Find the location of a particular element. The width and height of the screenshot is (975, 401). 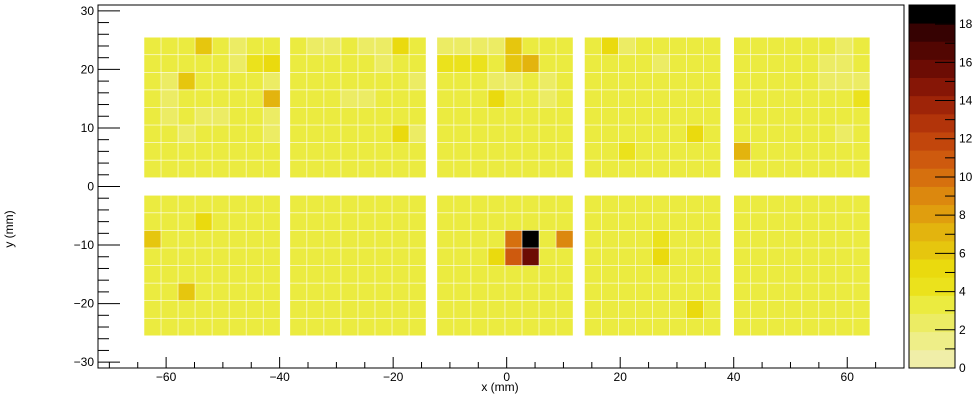

y-axis-label: y (mm) is located at coordinates (9, 228).